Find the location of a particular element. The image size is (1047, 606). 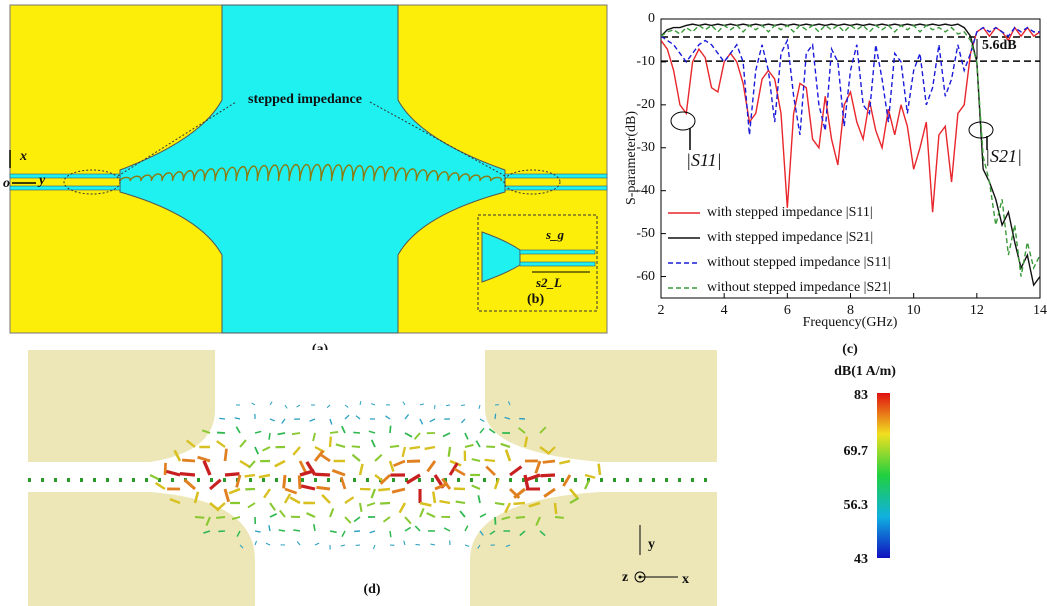

inset-line is located at coordinates (557, 264).